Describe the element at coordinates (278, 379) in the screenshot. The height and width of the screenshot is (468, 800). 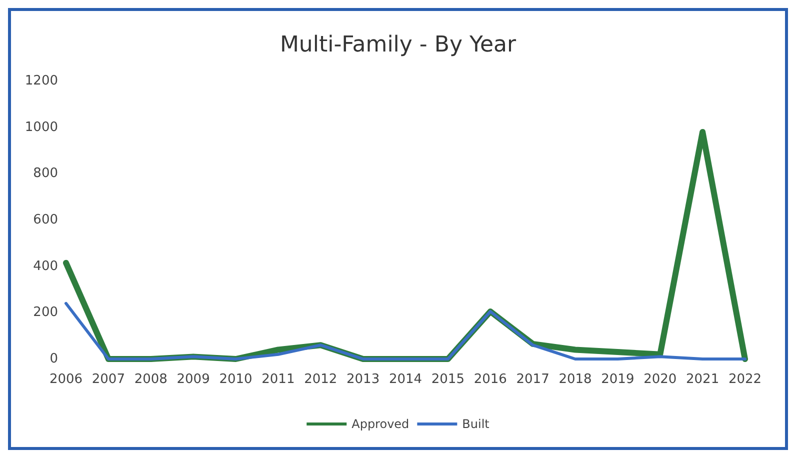
I see `x-tick-label: 2011` at that location.